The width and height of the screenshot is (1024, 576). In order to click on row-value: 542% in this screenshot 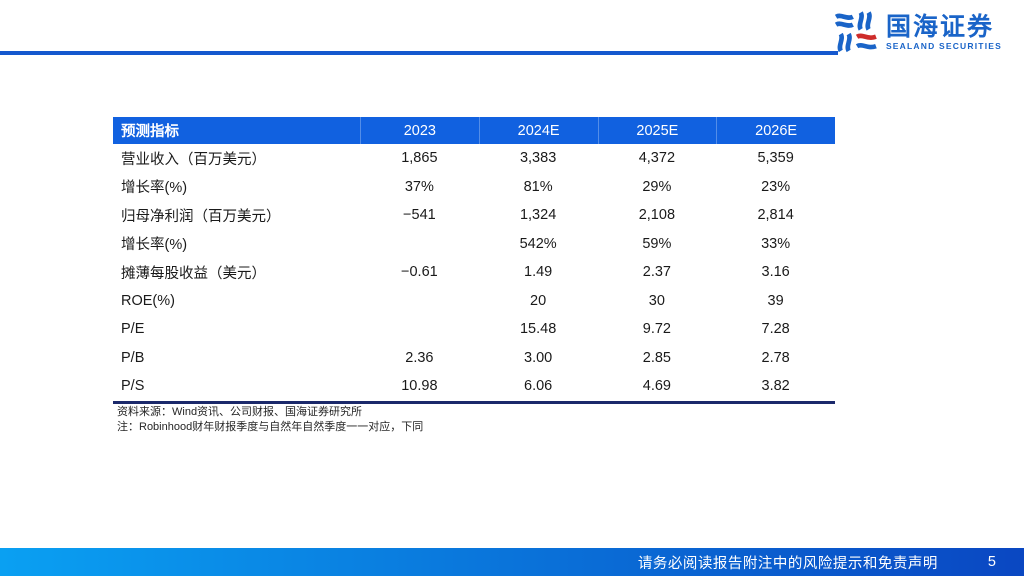, I will do `click(538, 243)`.